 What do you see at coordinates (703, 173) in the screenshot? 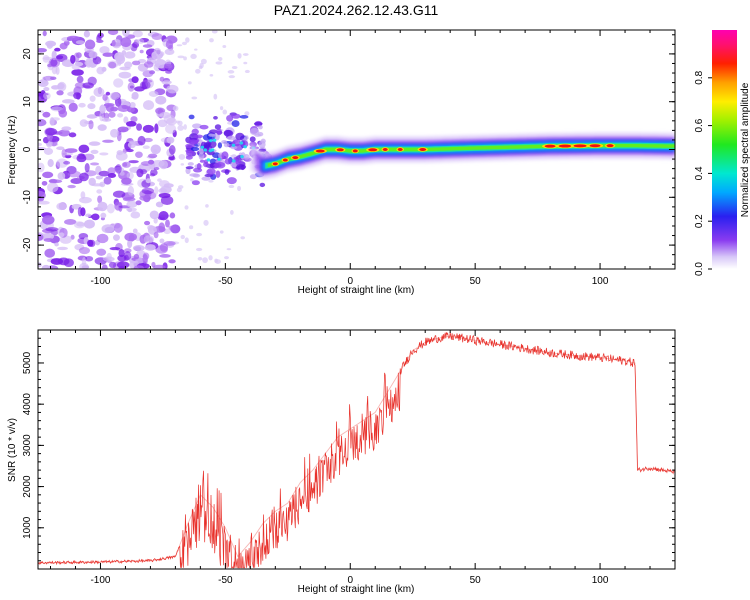
I see `colorbar-ticks: 0.0 0.2 0.4 0.6 0.8` at bounding box center [703, 173].